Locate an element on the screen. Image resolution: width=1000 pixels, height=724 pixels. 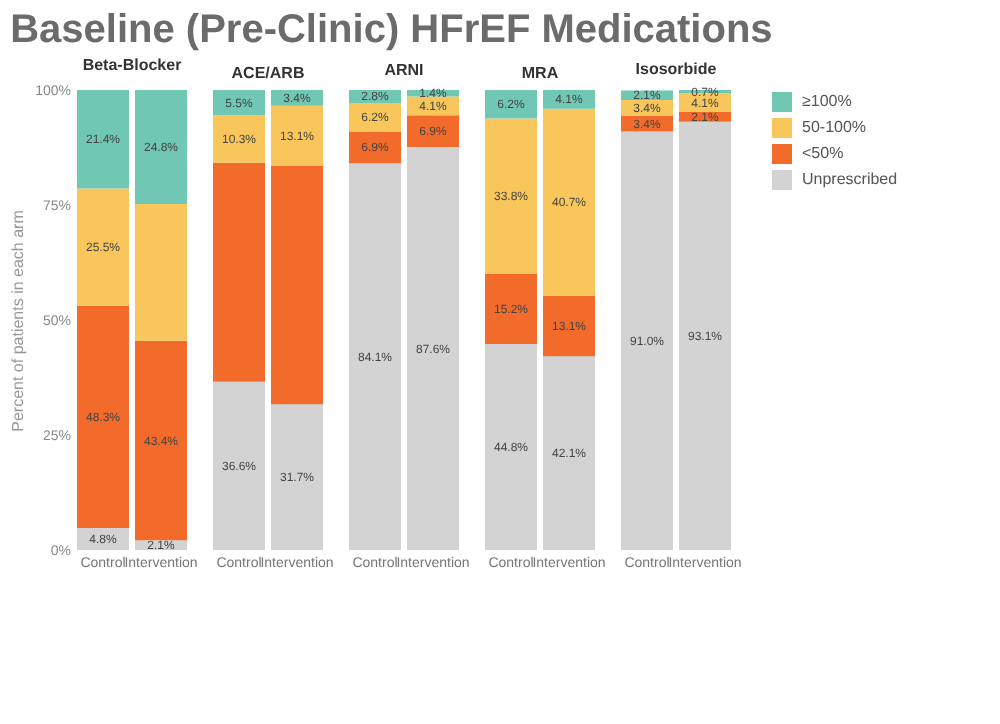
chart-subtitle: ARNI is located at coordinates (404, 70).